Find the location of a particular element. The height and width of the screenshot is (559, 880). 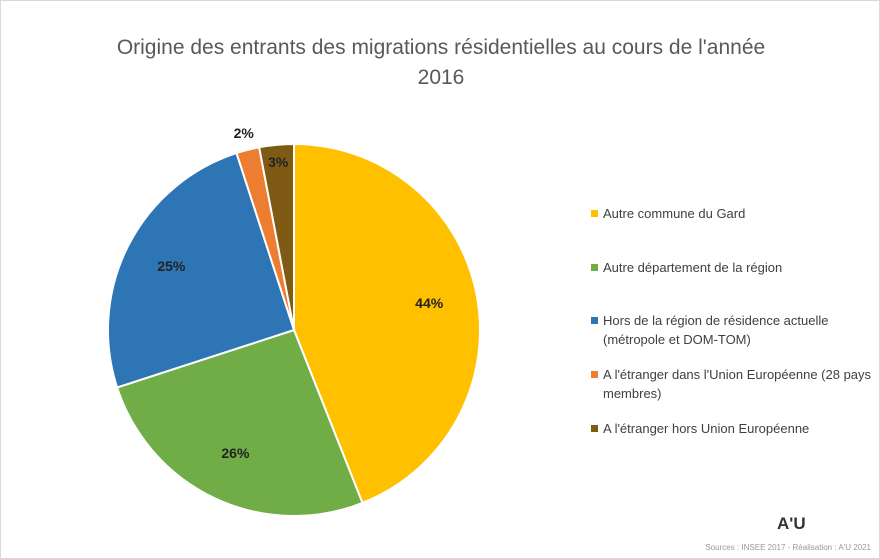

legend-entry: A l'étranger hors Union Européenne is located at coordinates (735, 428).